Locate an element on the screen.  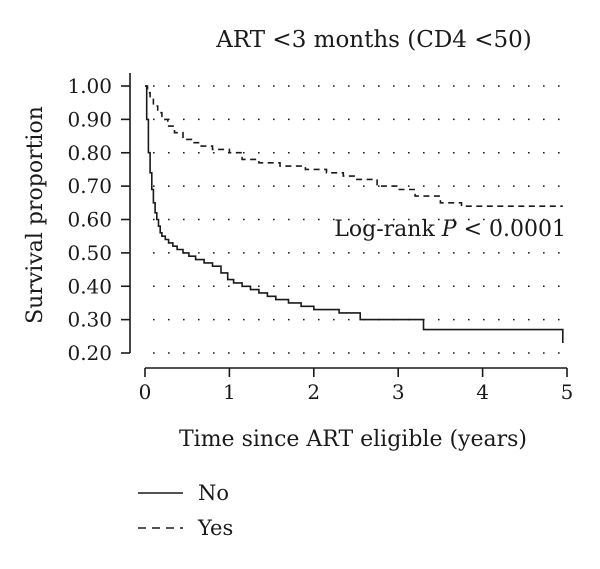
y-tick-label: 0.60 is located at coordinates (89, 220).